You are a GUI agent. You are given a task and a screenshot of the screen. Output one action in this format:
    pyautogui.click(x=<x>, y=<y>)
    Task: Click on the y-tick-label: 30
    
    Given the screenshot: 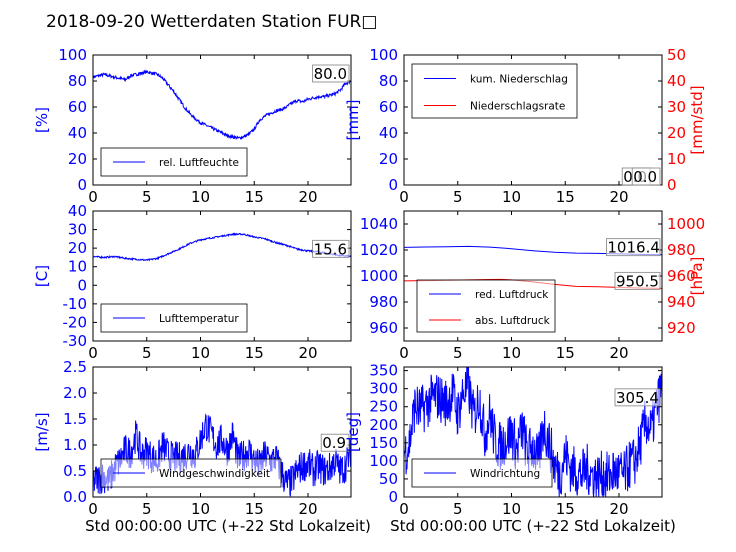 What is the action you would take?
    pyautogui.click(x=77, y=230)
    